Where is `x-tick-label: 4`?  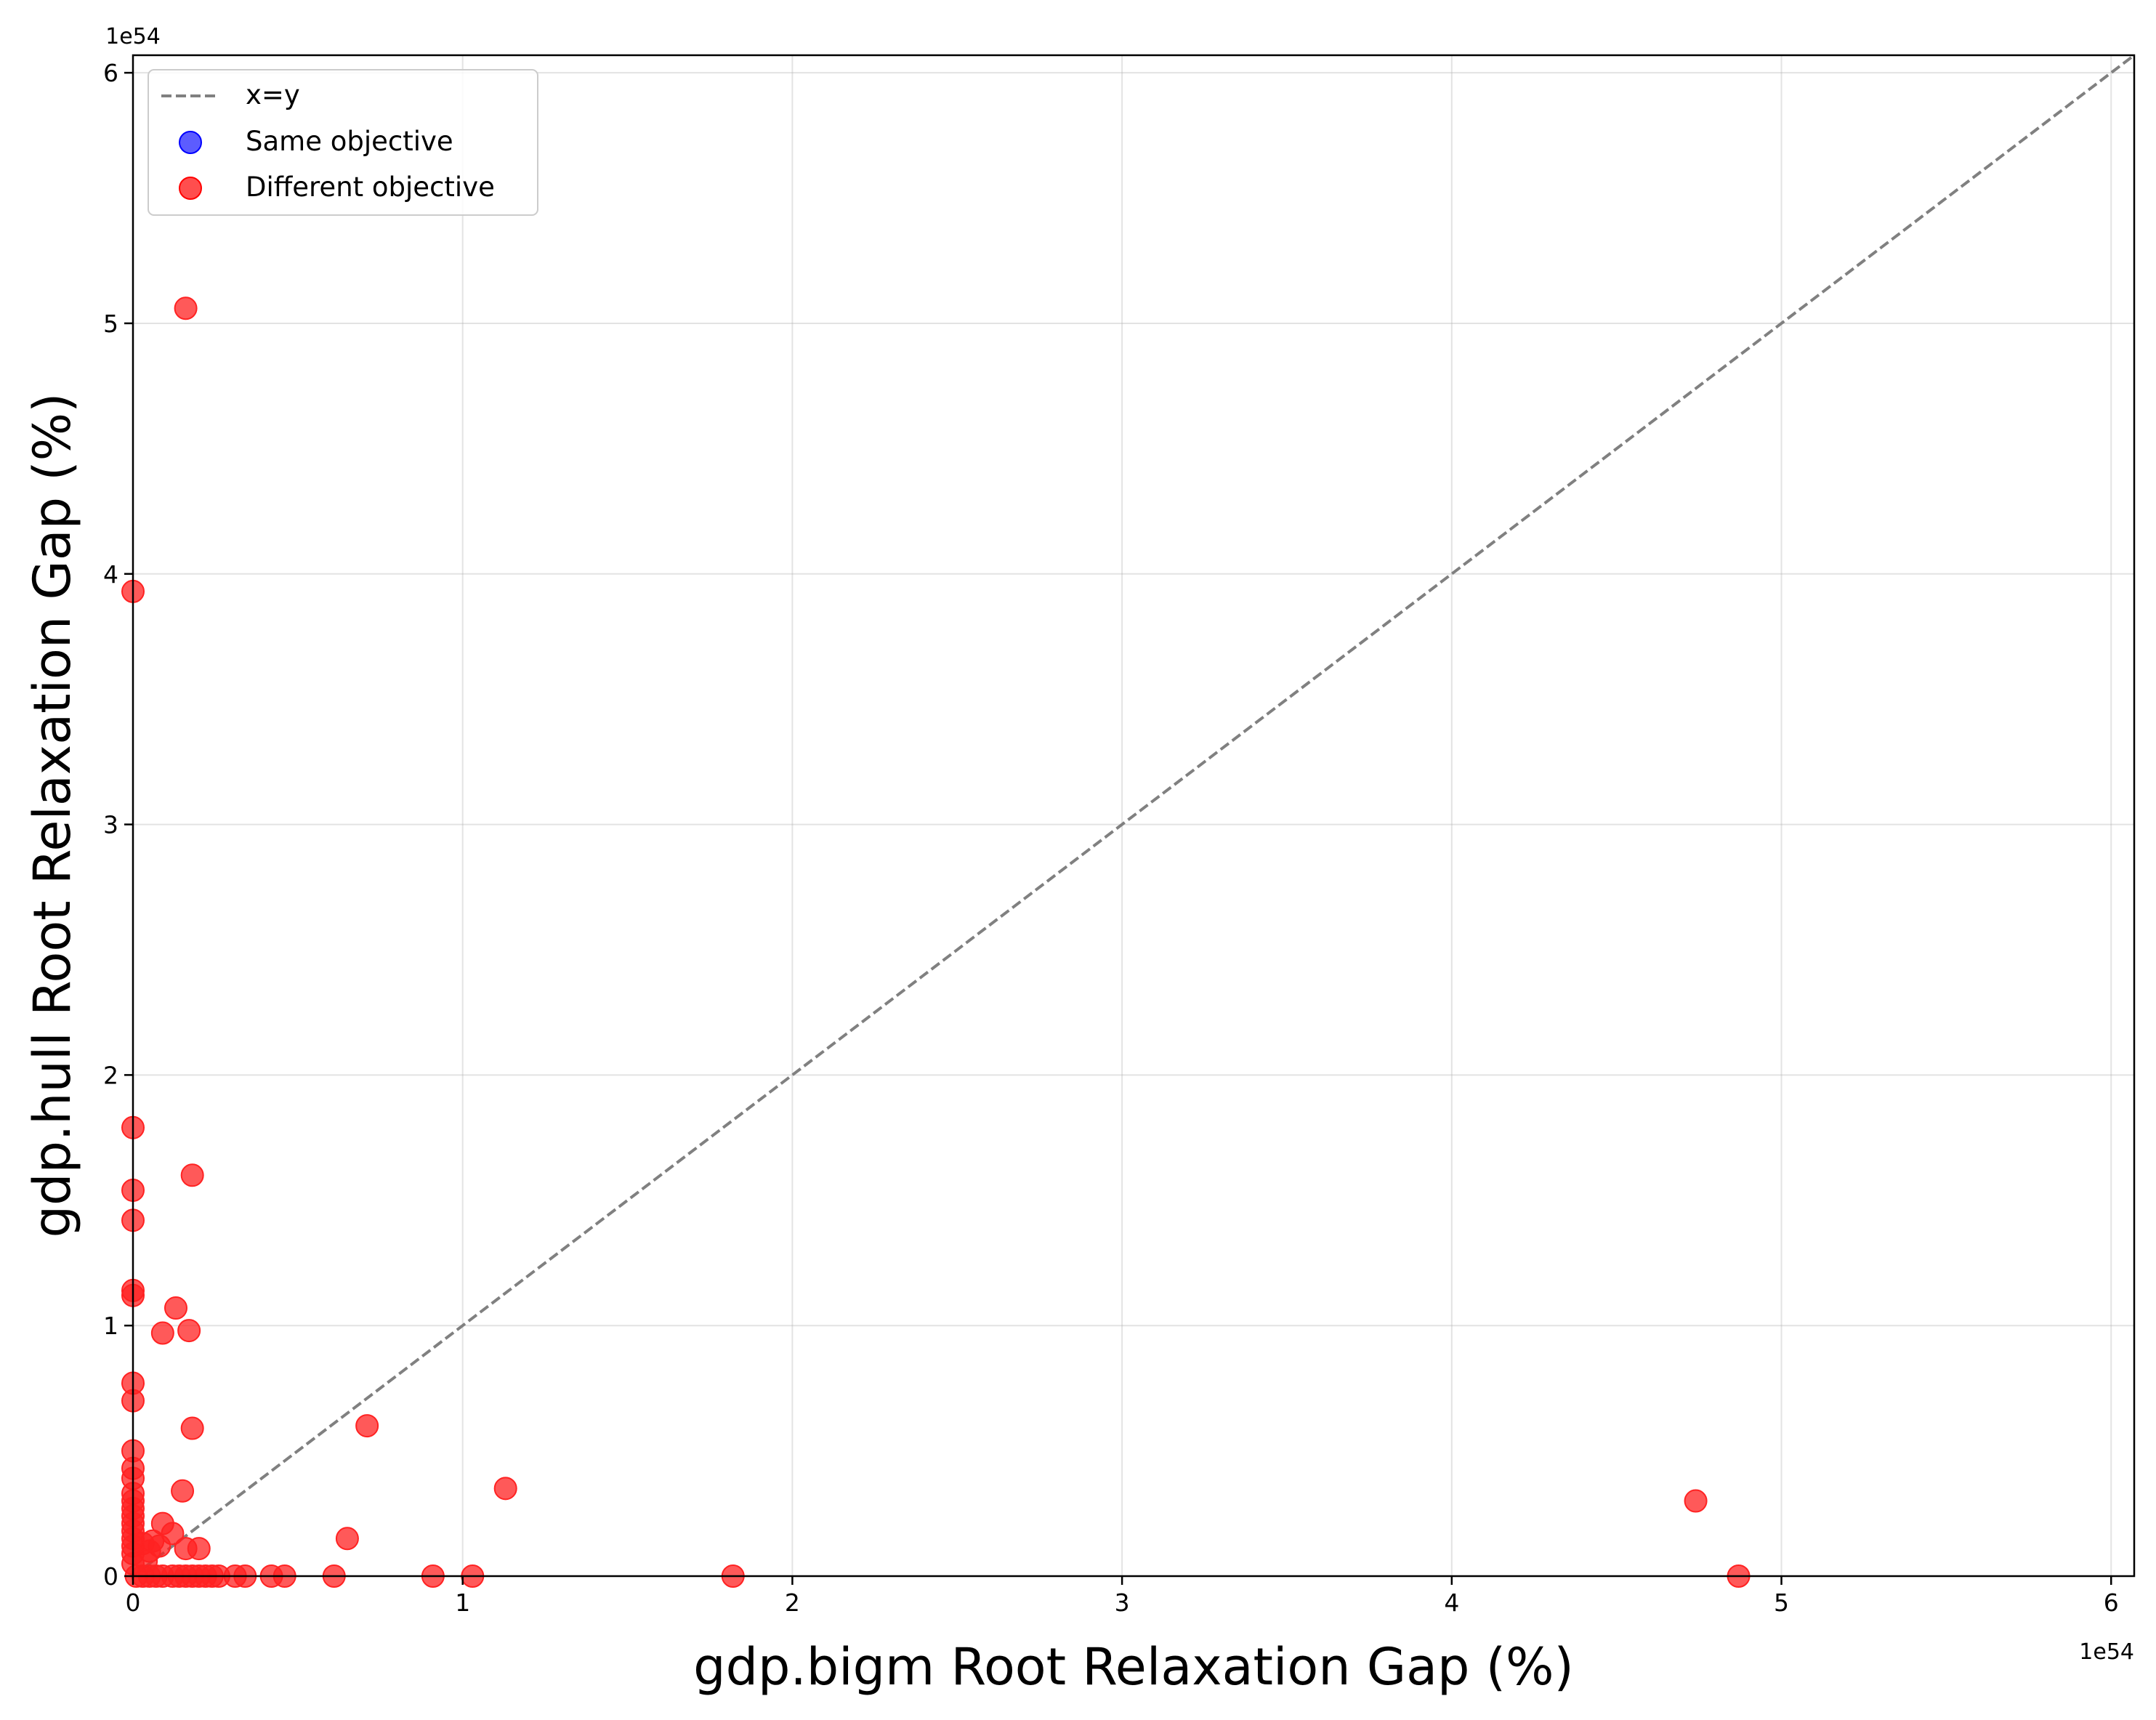
x-tick-label: 4 is located at coordinates (1452, 1602).